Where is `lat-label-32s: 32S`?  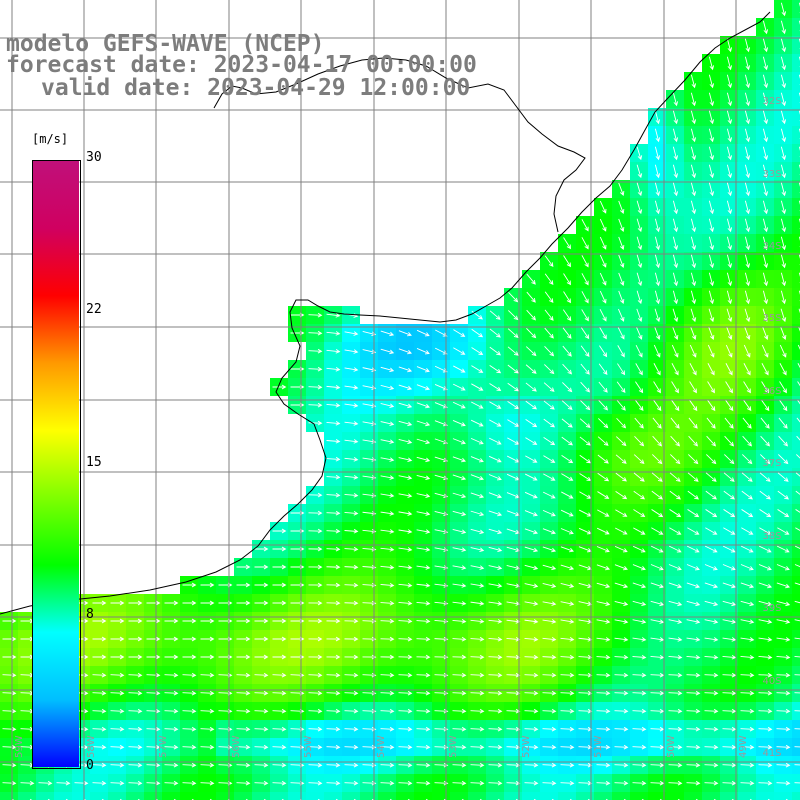 lat-label-32s: 32S is located at coordinates (771, 101).